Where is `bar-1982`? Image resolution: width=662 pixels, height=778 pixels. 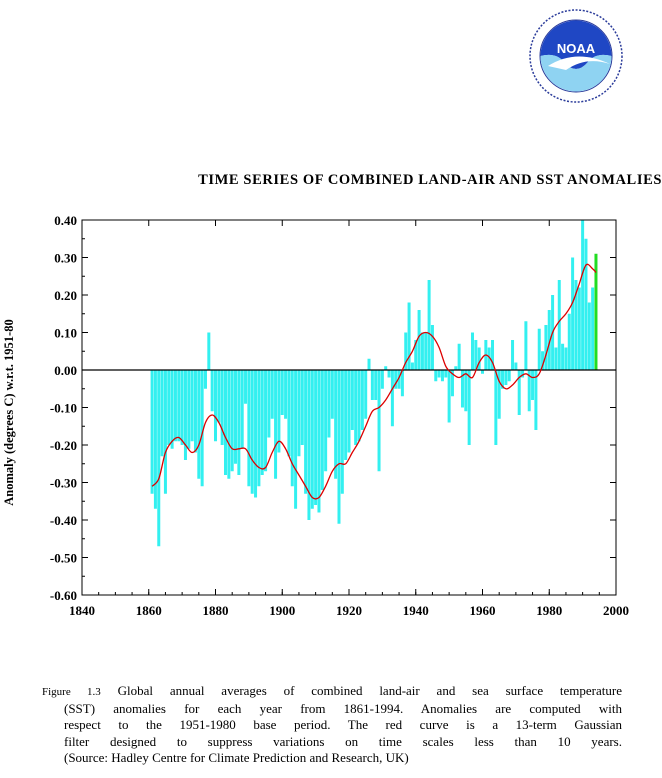
bar-1982 is located at coordinates (556, 358).